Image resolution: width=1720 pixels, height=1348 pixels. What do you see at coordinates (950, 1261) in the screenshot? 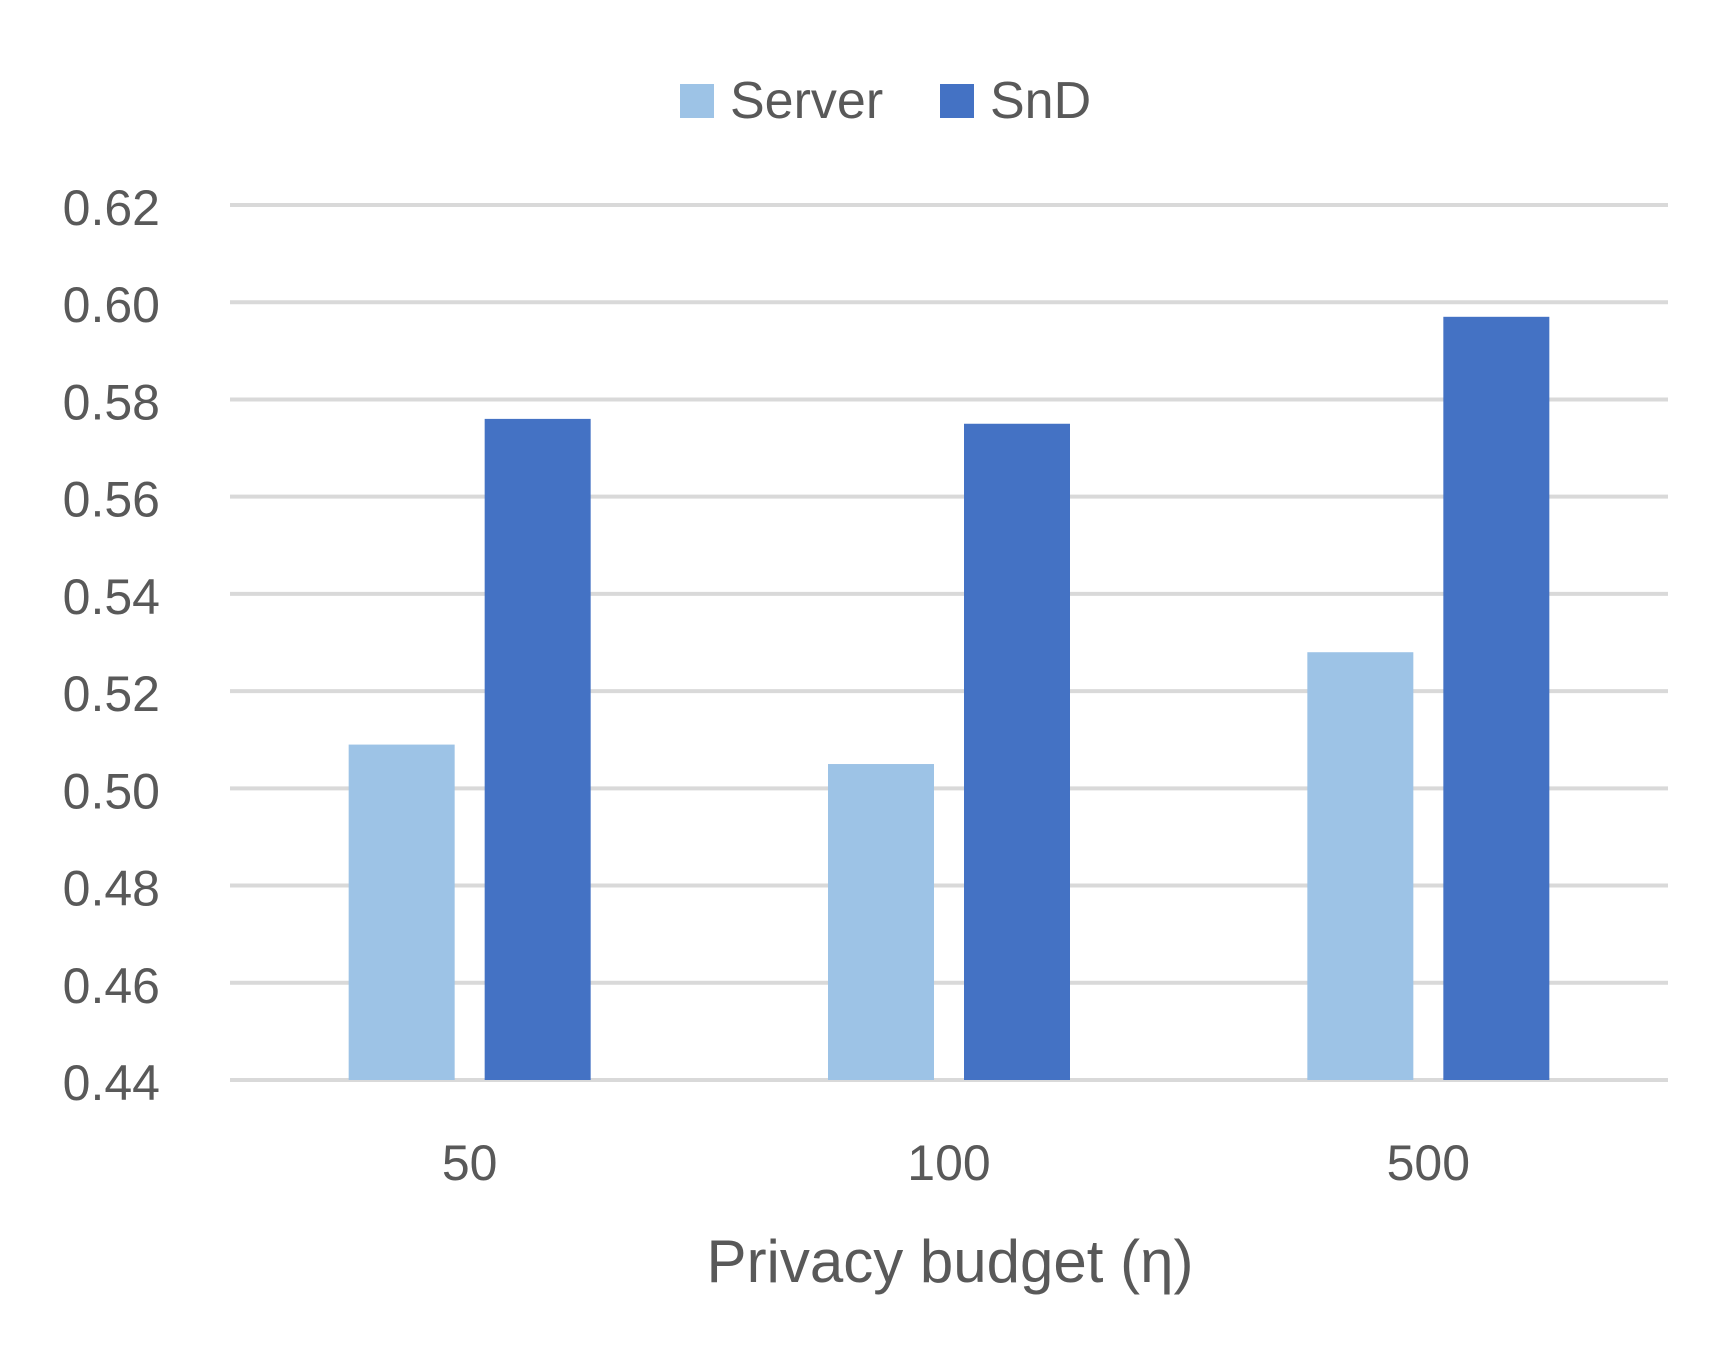
I see `x-axis-title: Privacy budget (η)` at bounding box center [950, 1261].